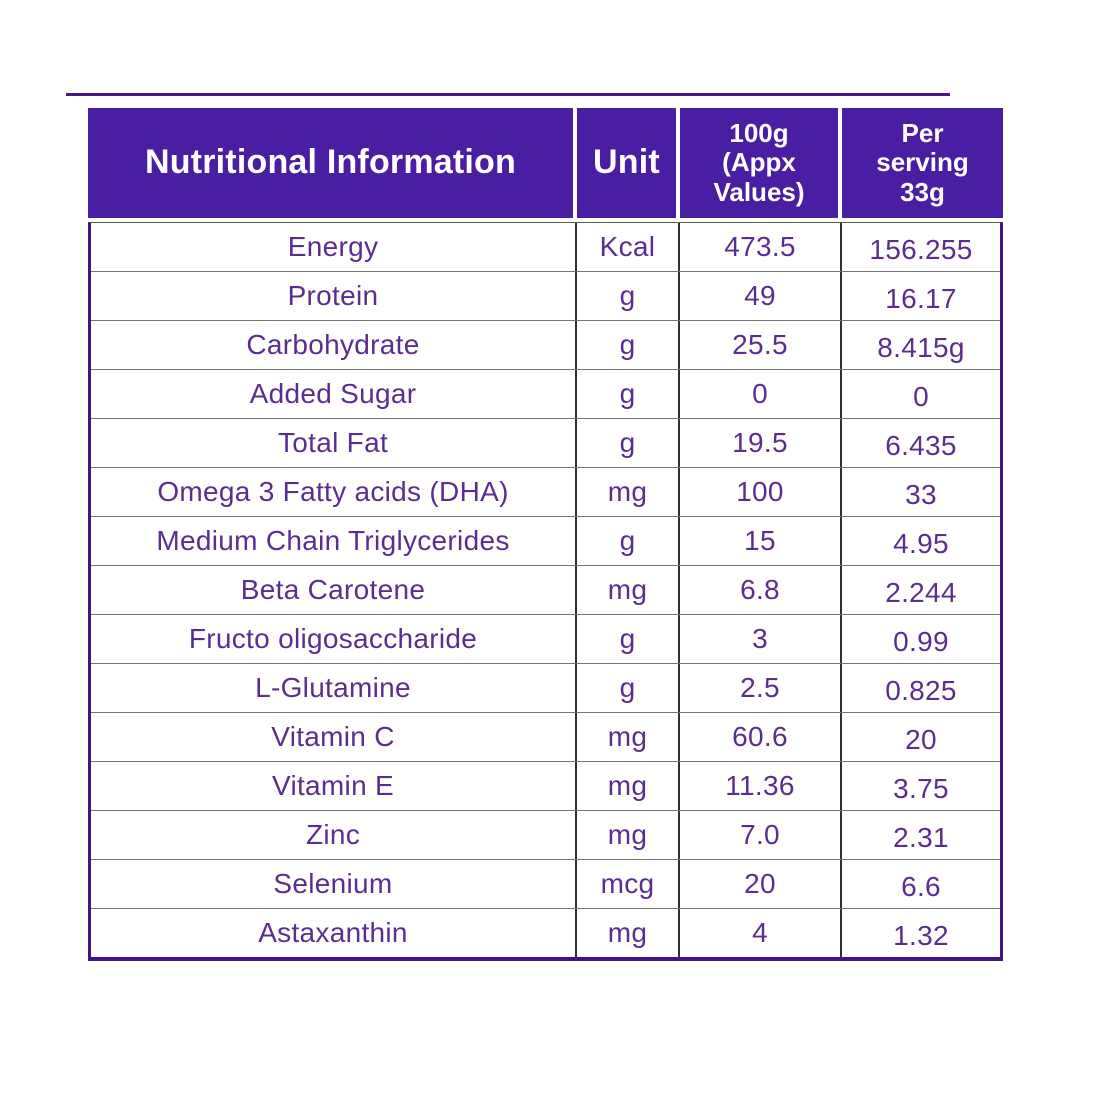 The width and height of the screenshot is (1100, 1100). Describe the element at coordinates (761, 737) in the screenshot. I see `value-per-100g: 60.6` at that location.